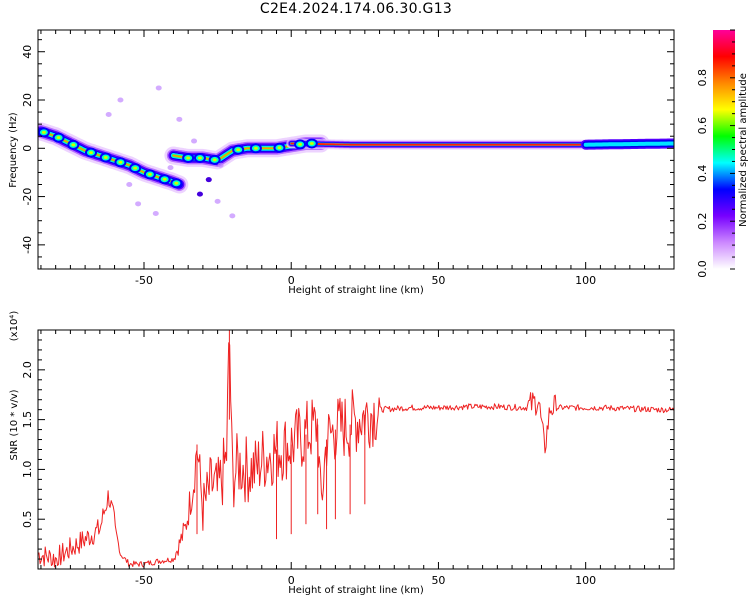 The image size is (750, 600). Describe the element at coordinates (14, 424) in the screenshot. I see `snr-ylabel: SNR (10 * v/v)` at that location.